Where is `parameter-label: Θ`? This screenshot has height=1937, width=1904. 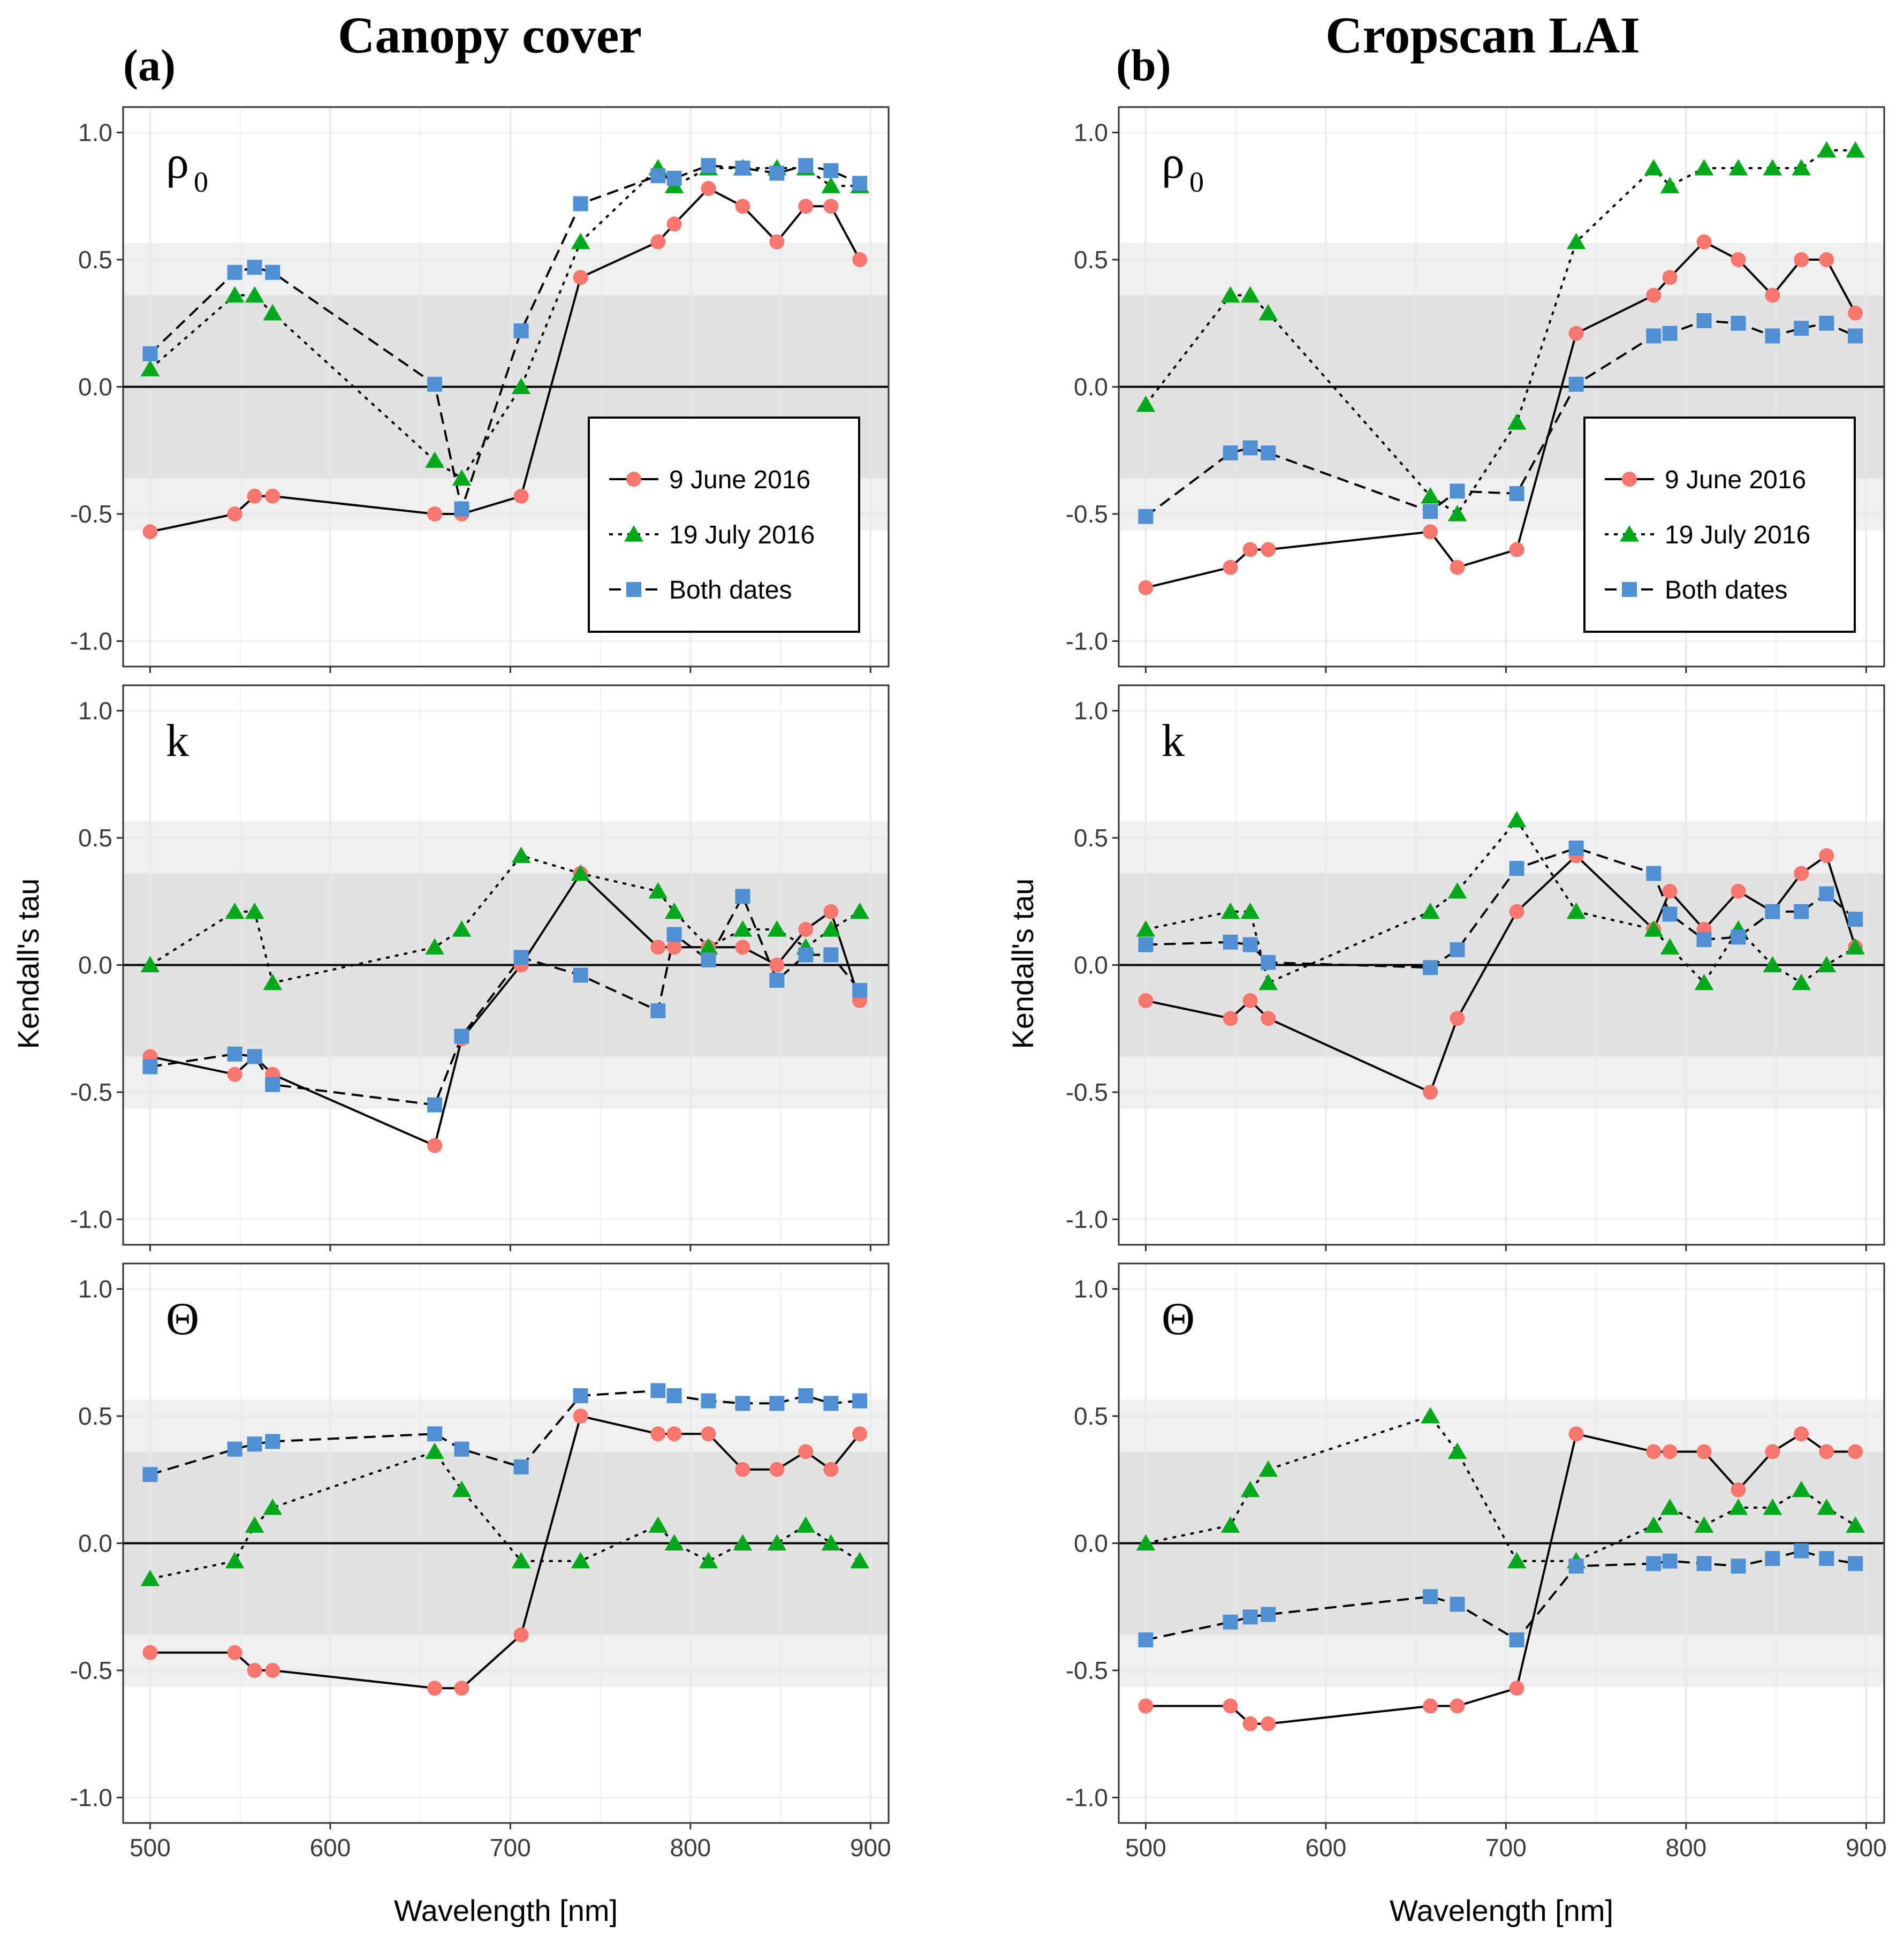
parameter-label: Θ is located at coordinates (1179, 1318).